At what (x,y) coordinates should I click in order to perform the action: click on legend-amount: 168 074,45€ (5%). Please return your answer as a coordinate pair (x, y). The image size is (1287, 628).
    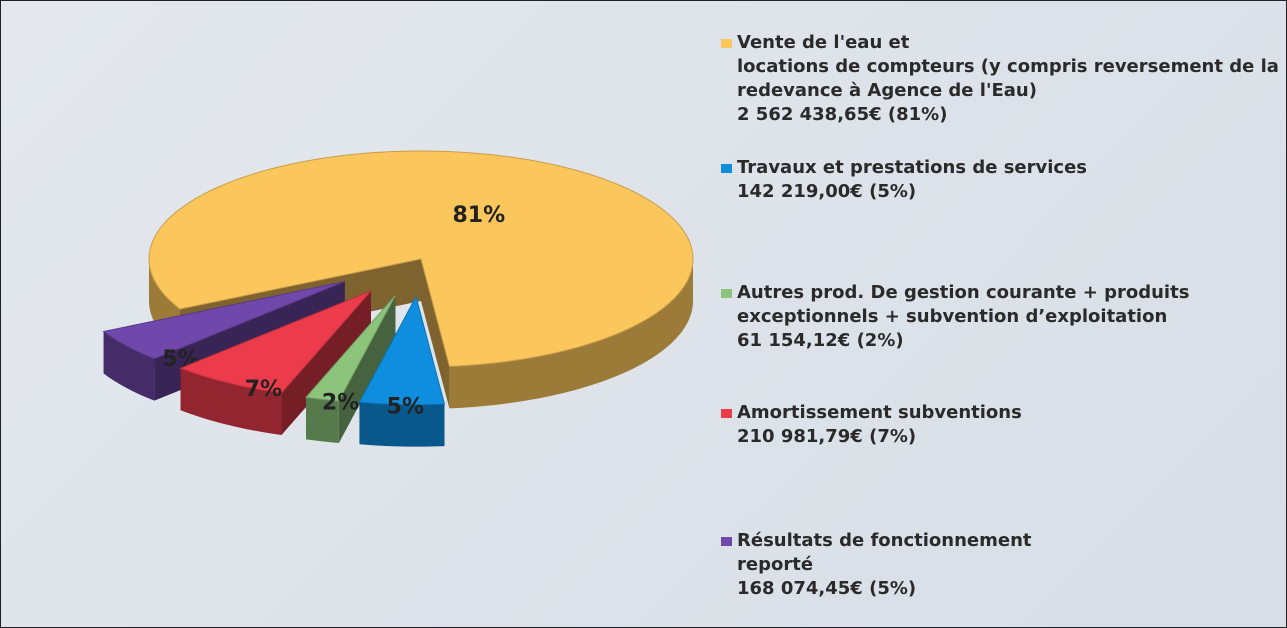
    Looking at the image, I should click on (827, 588).